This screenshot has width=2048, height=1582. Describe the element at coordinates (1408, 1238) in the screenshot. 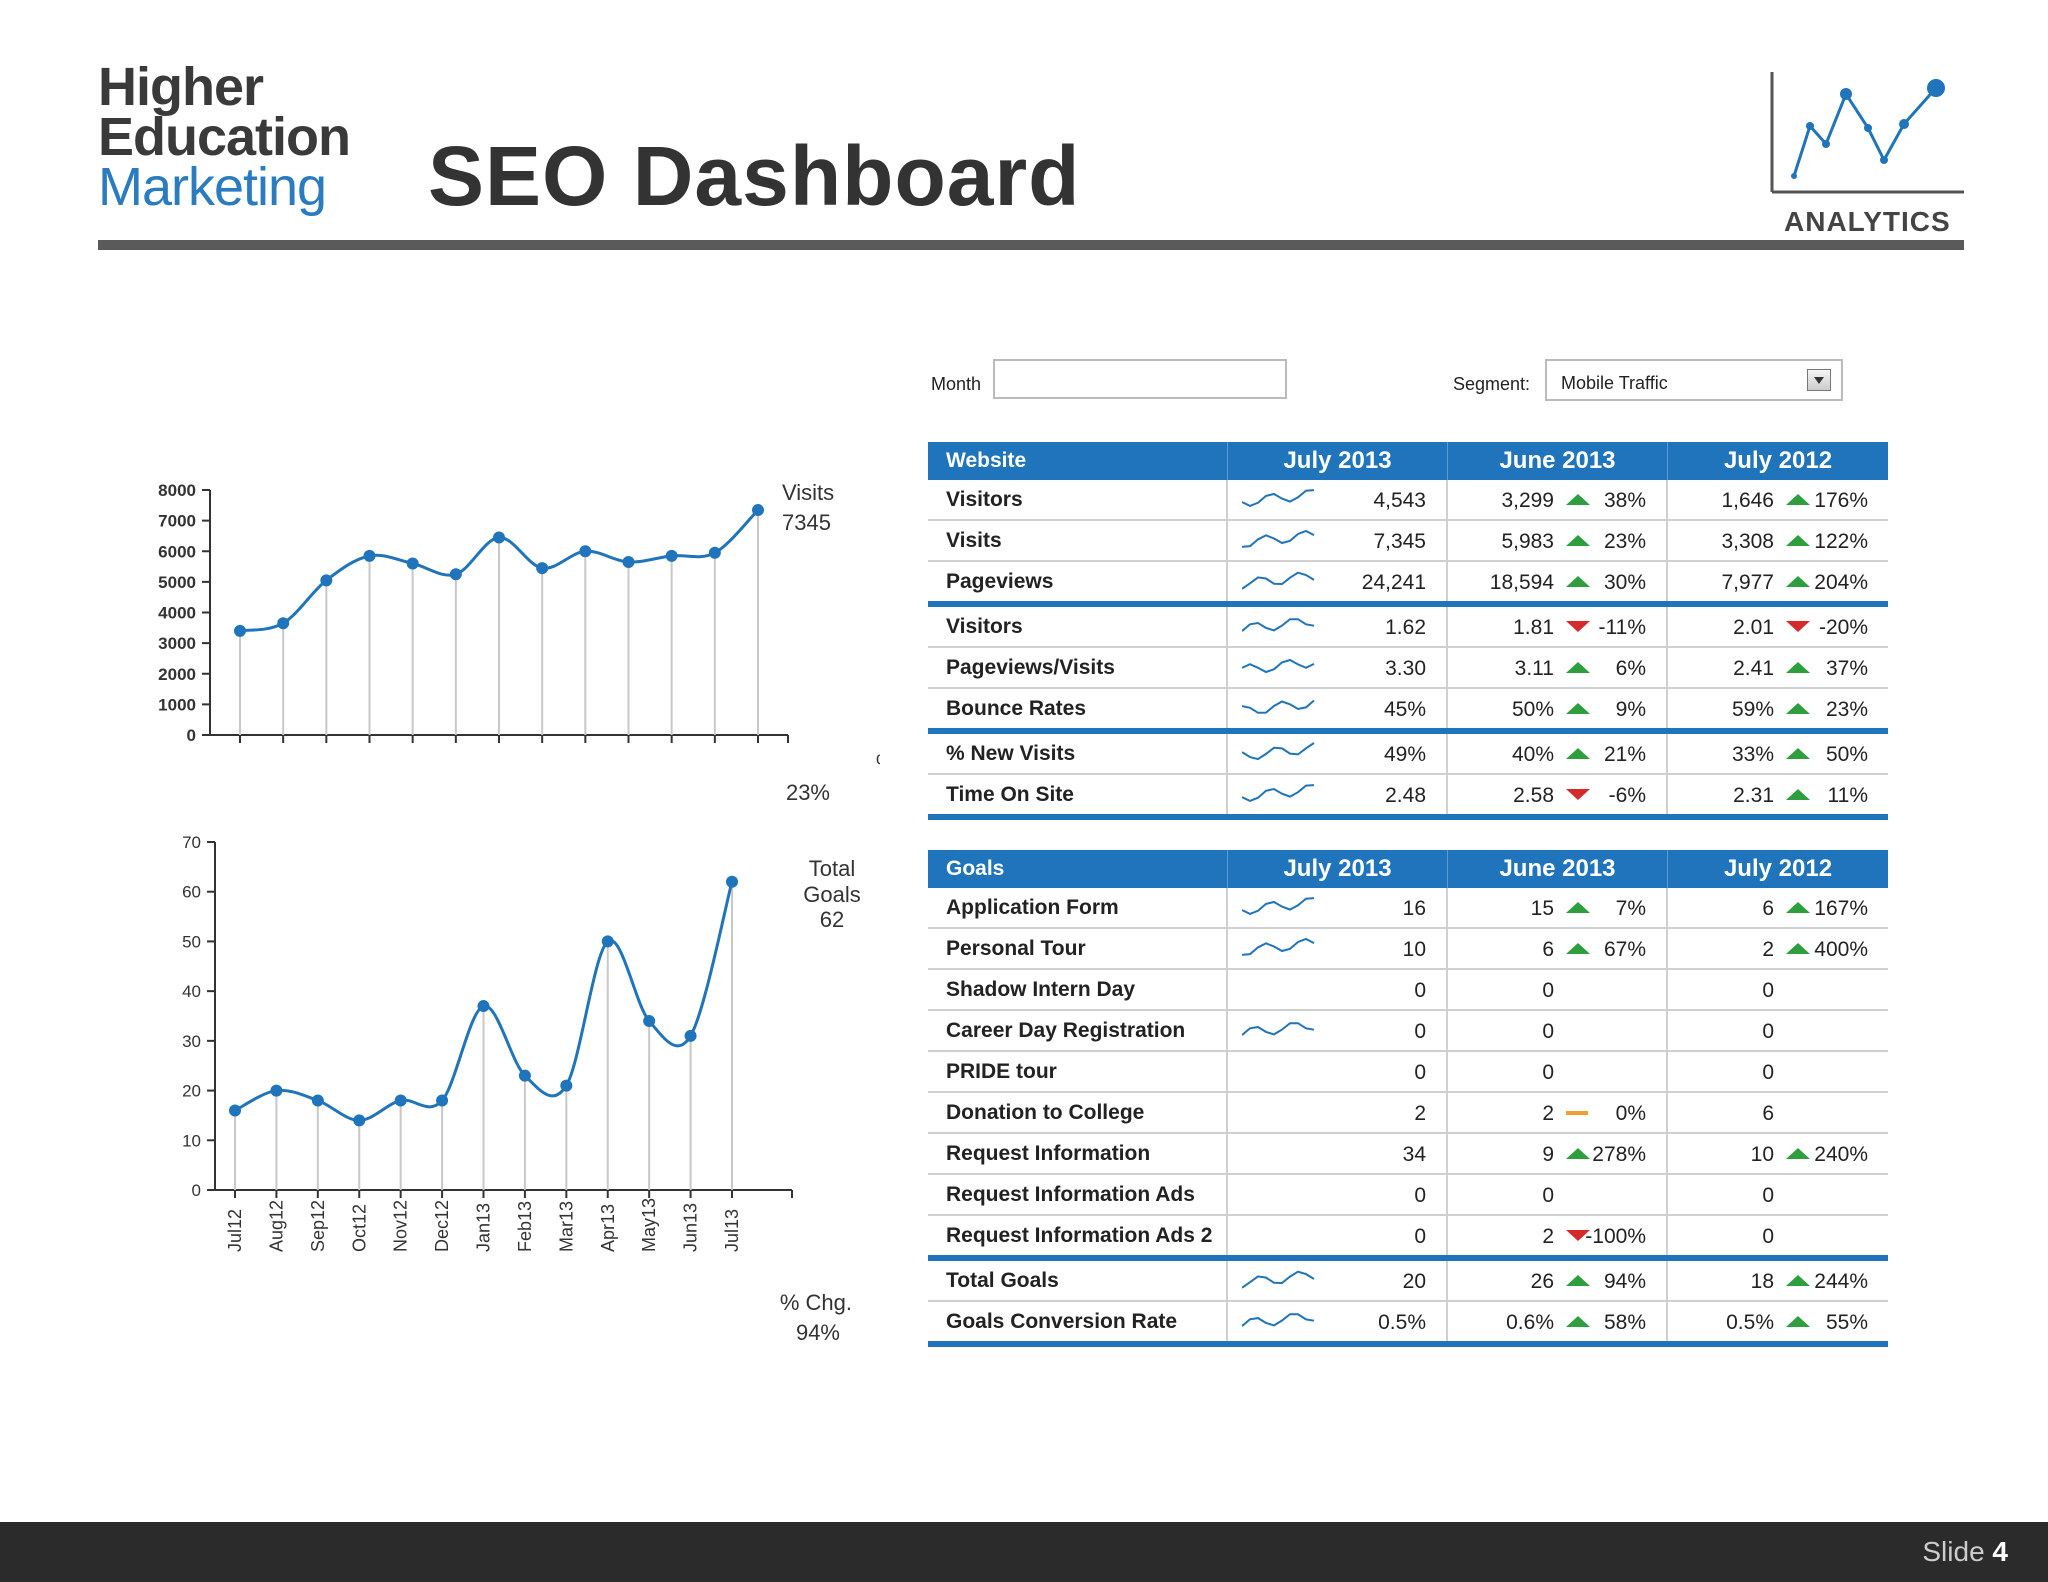

I see `table-row: Request Information Ads 2 0 2 -100% 0` at that location.